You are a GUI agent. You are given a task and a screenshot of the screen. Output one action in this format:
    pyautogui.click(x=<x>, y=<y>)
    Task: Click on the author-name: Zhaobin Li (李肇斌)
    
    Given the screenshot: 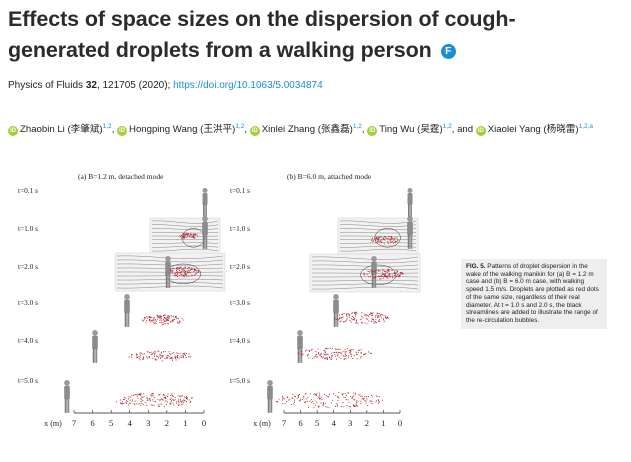 What is the action you would take?
    pyautogui.click(x=61, y=129)
    